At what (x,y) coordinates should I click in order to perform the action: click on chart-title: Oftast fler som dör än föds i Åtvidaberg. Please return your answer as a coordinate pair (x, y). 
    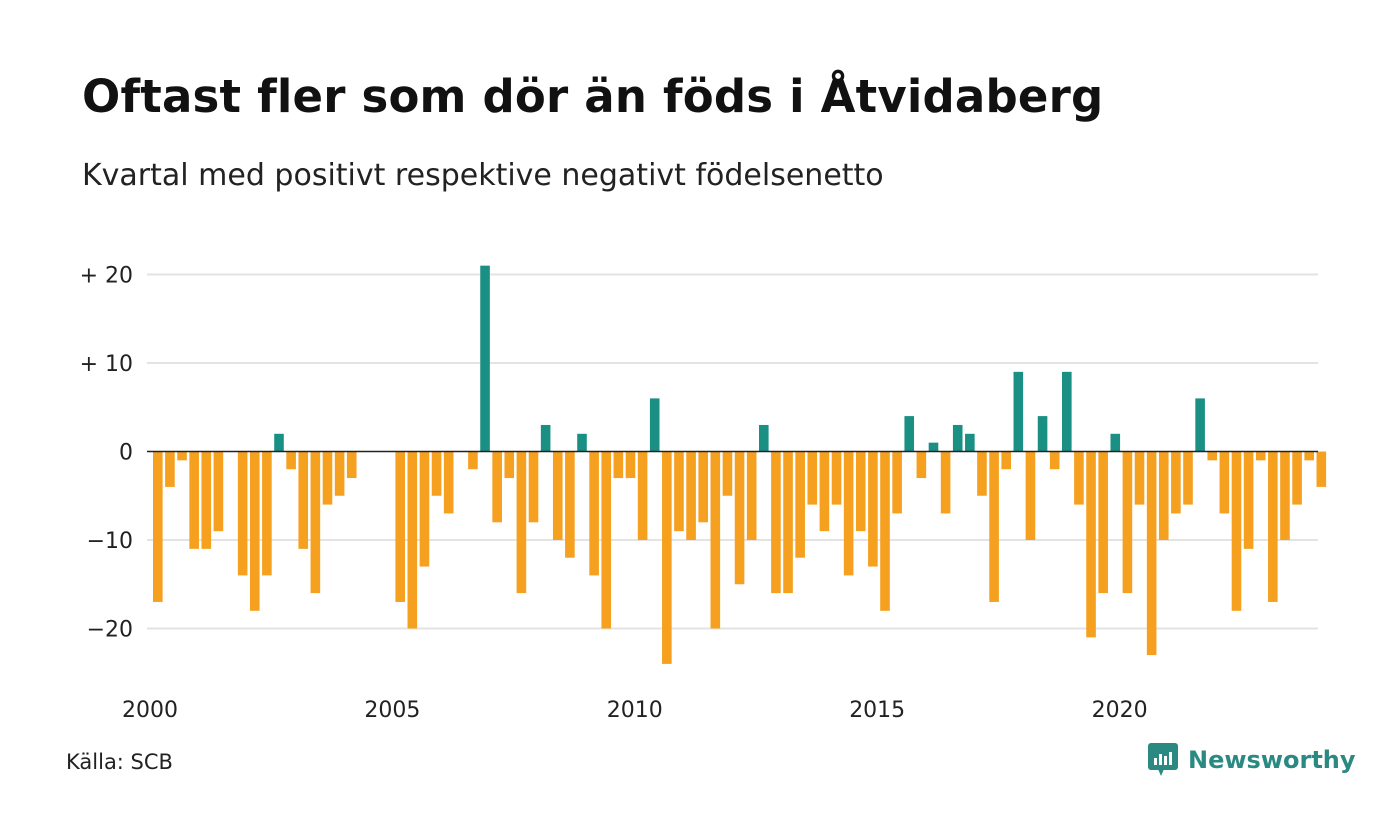
    Looking at the image, I should click on (593, 96).